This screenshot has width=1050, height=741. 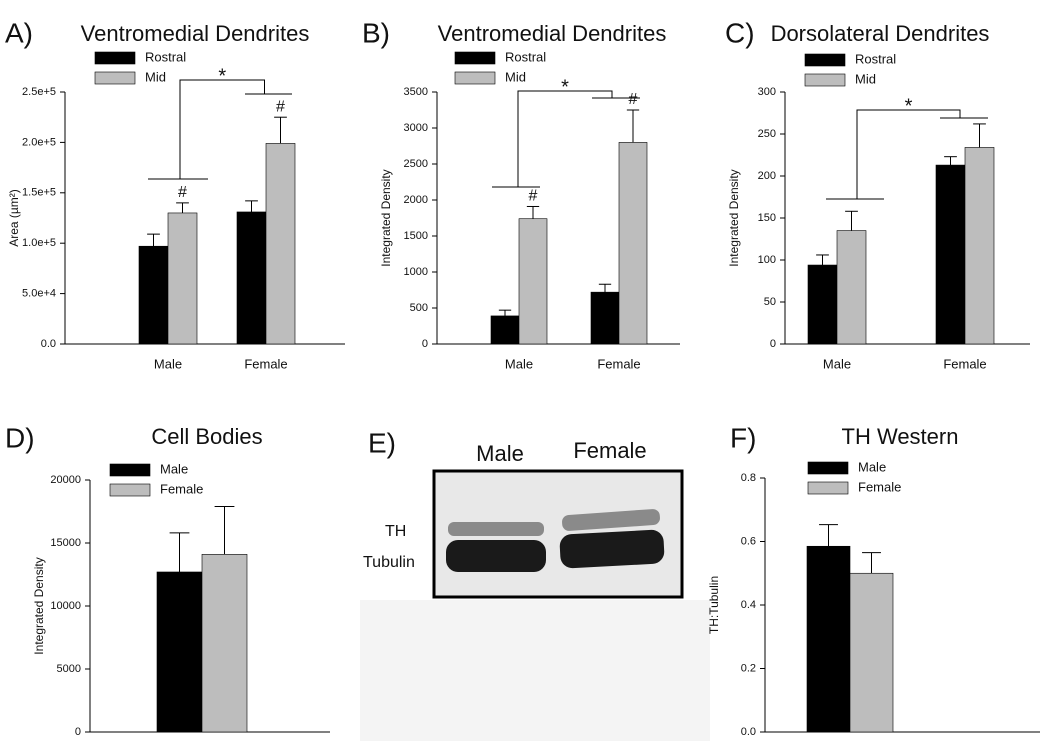 I want to click on y-tick-label: 250, so click(x=767, y=134).